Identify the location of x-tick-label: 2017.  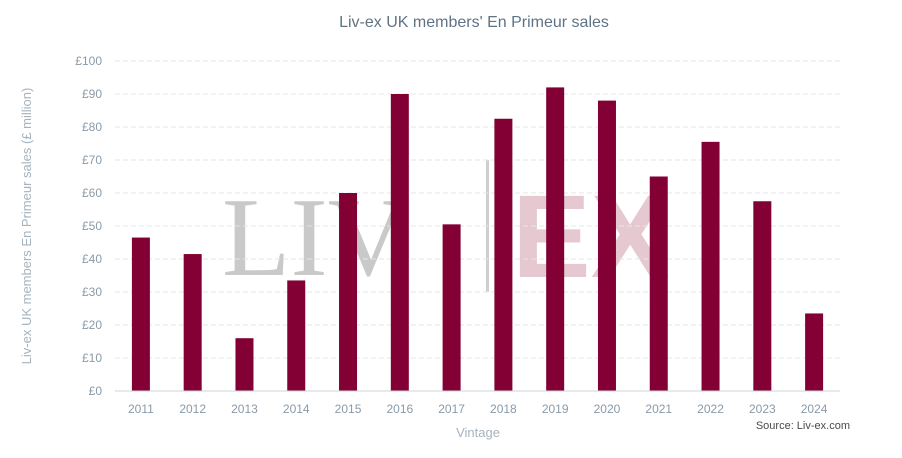
(451, 409).